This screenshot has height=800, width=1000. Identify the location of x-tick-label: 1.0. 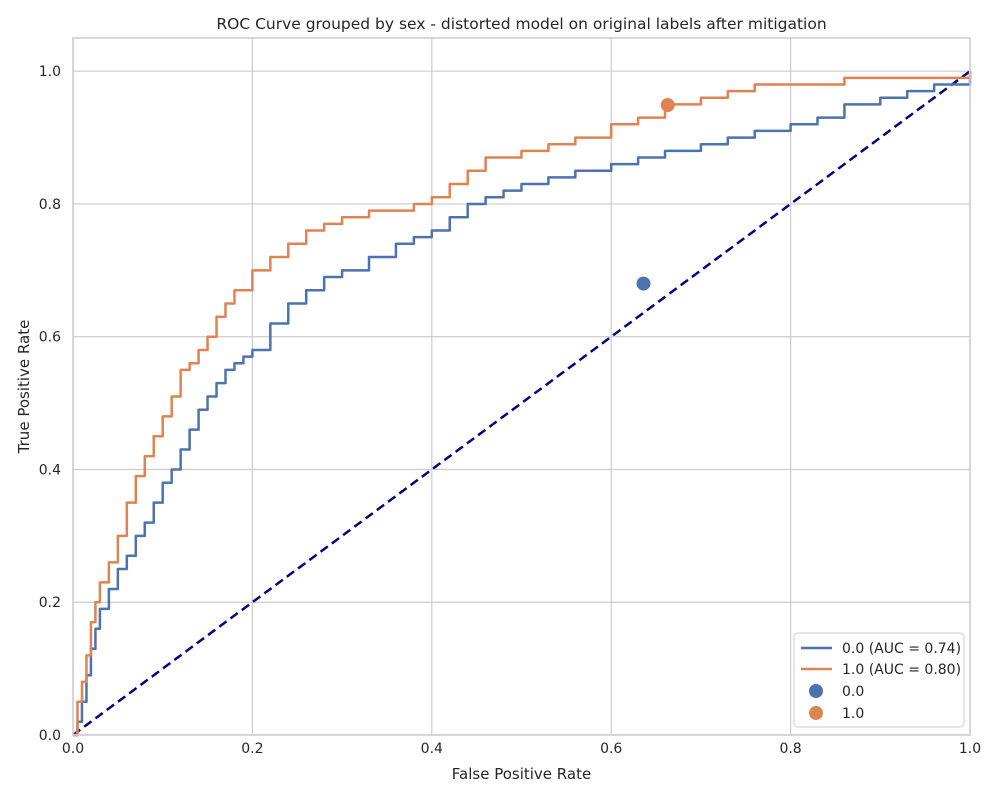
(970, 749).